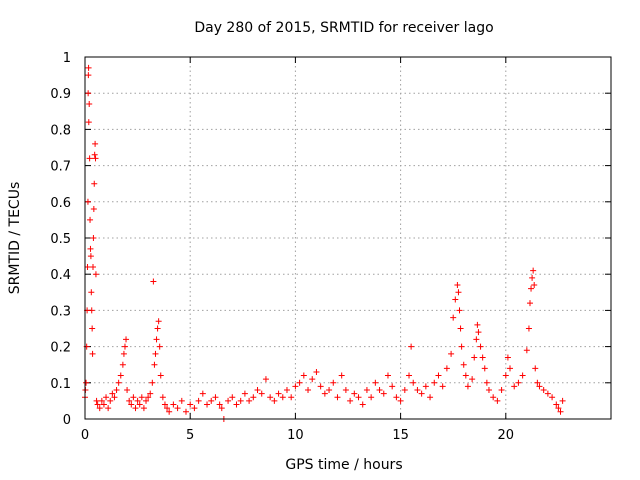 This screenshot has width=640, height=480. I want to click on y-tick-label: 0.5, so click(60, 239).